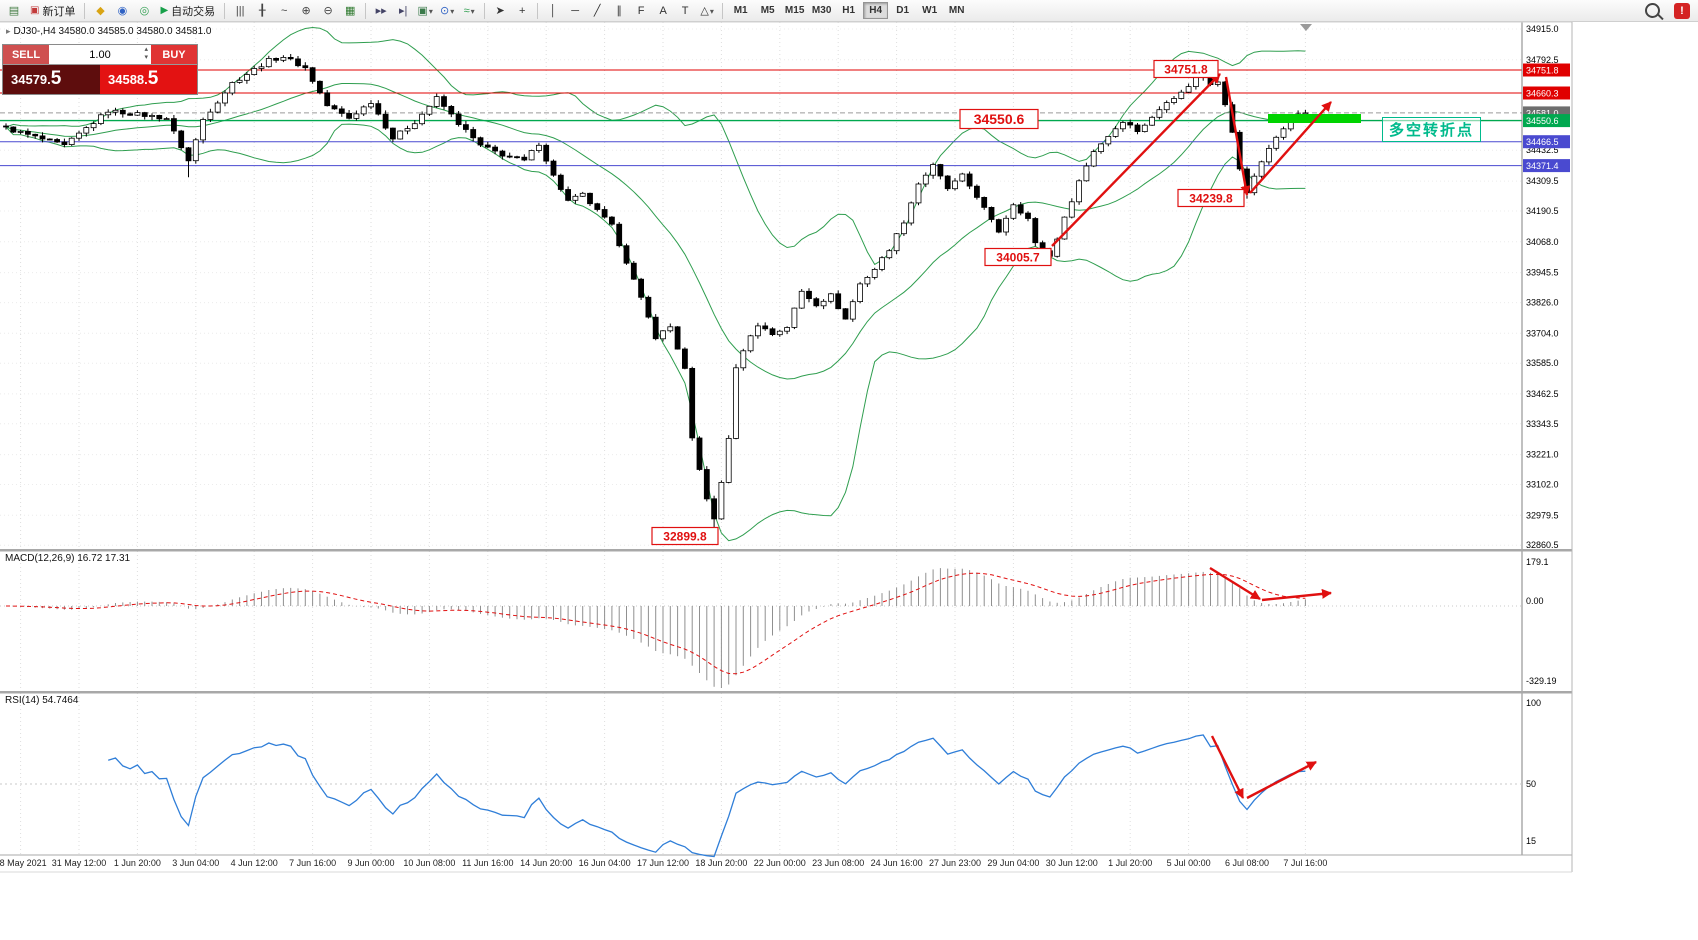 The height and width of the screenshot is (940, 1698). What do you see at coordinates (146, 53) in the screenshot?
I see `lot-spinner: ▴ ▾` at bounding box center [146, 53].